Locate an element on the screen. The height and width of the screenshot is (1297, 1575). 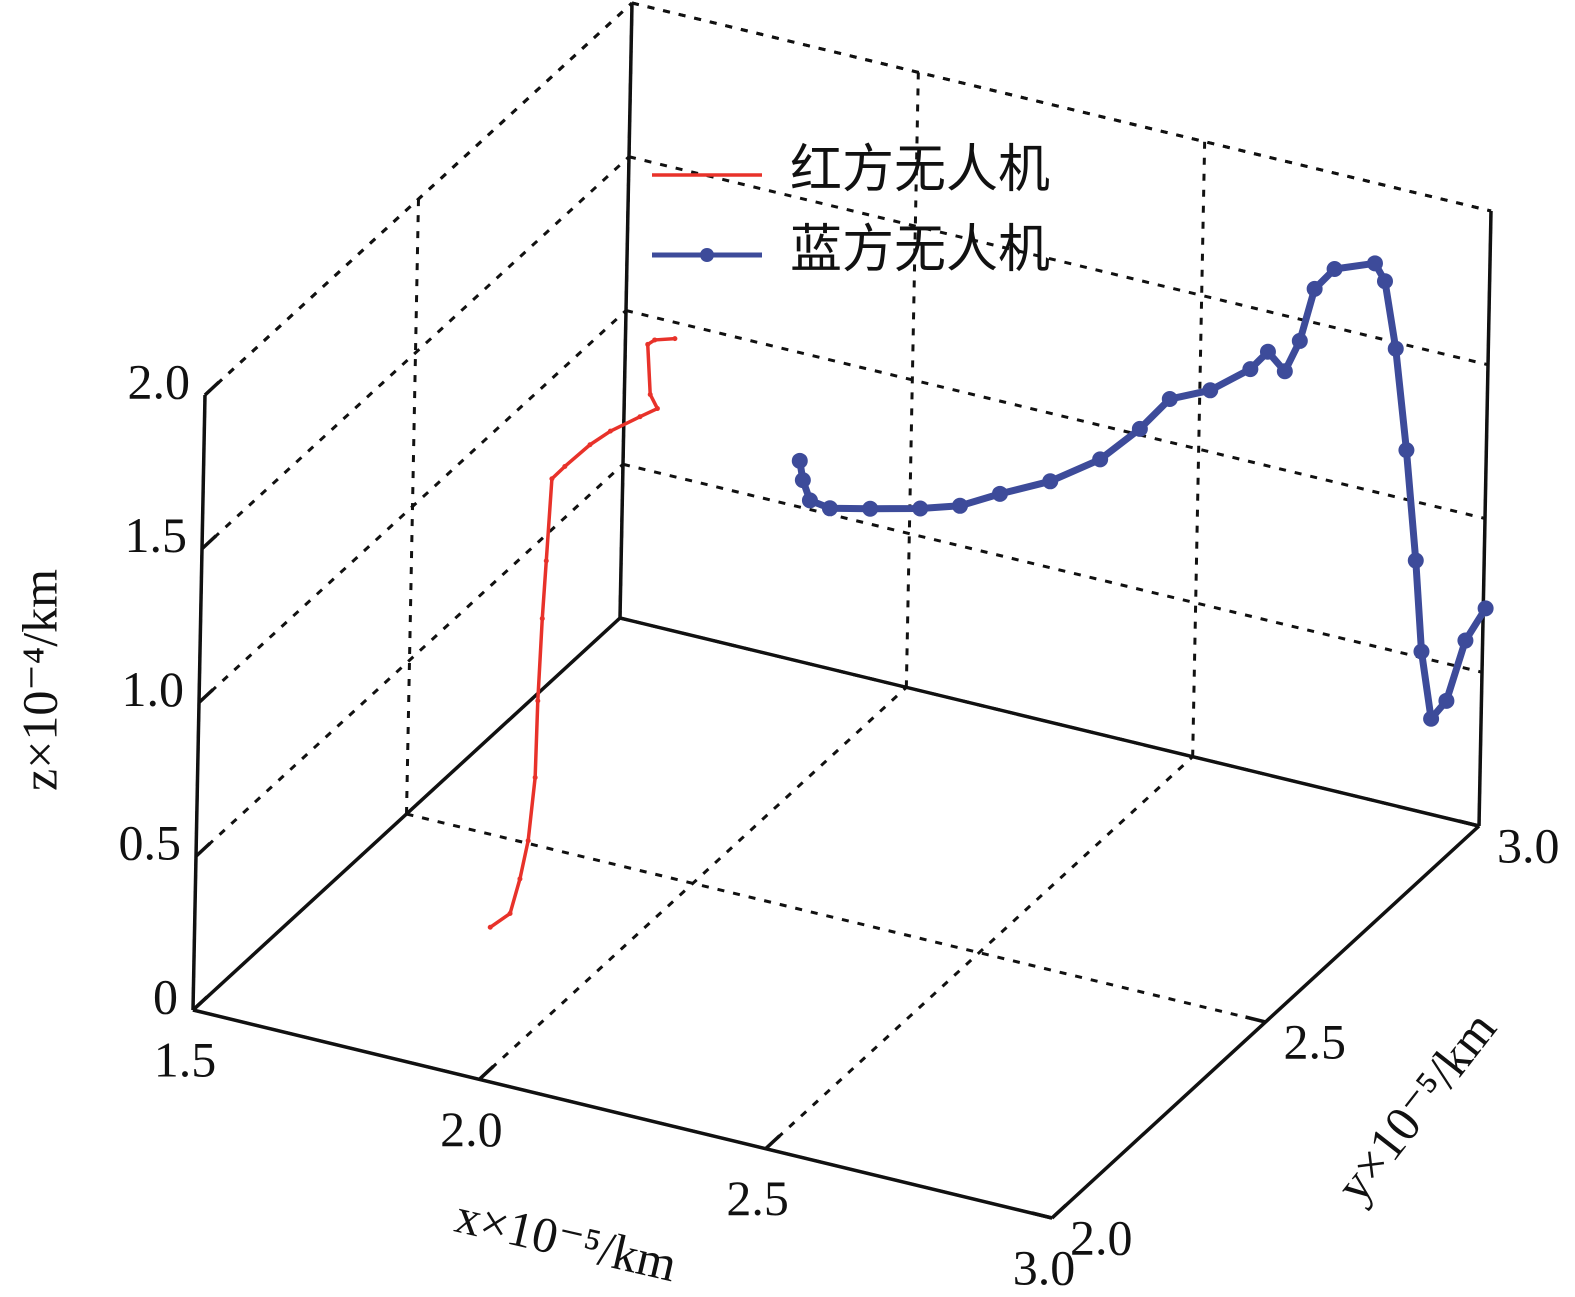
series-line is located at coordinates (582, 632).